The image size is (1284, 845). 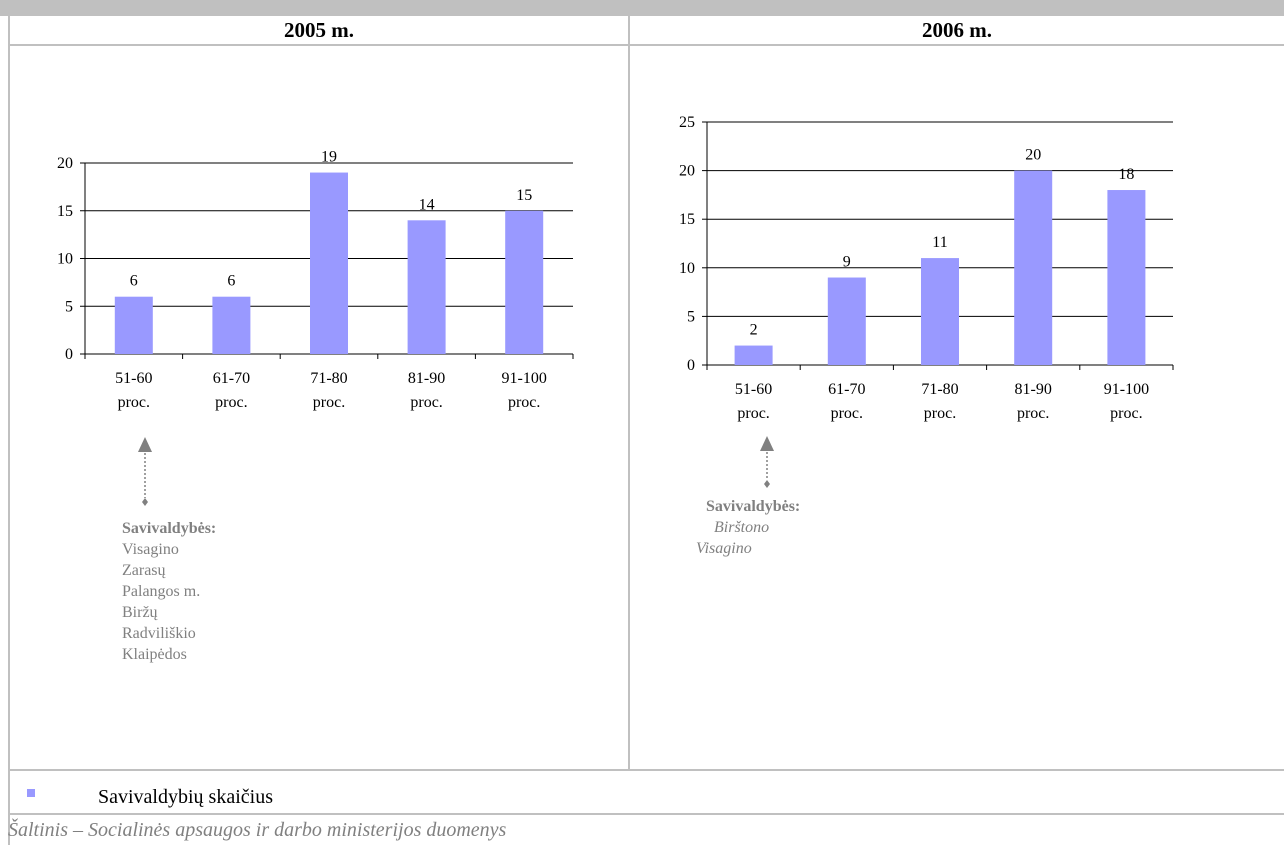 I want to click on municipalities-2005-title: Savivaldybės:, so click(x=169, y=528).